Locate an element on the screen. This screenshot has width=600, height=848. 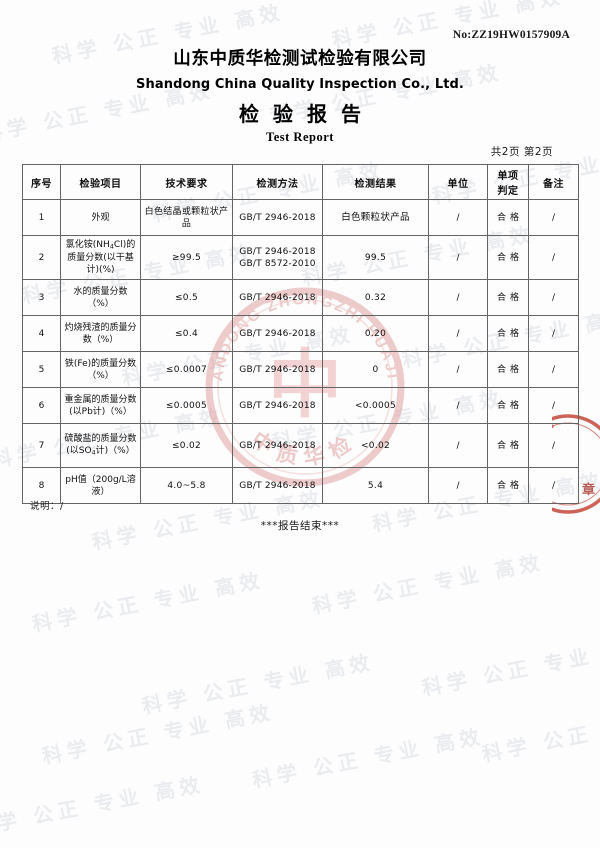
end-of-report-mark: ***报告结束*** is located at coordinates (300, 526).